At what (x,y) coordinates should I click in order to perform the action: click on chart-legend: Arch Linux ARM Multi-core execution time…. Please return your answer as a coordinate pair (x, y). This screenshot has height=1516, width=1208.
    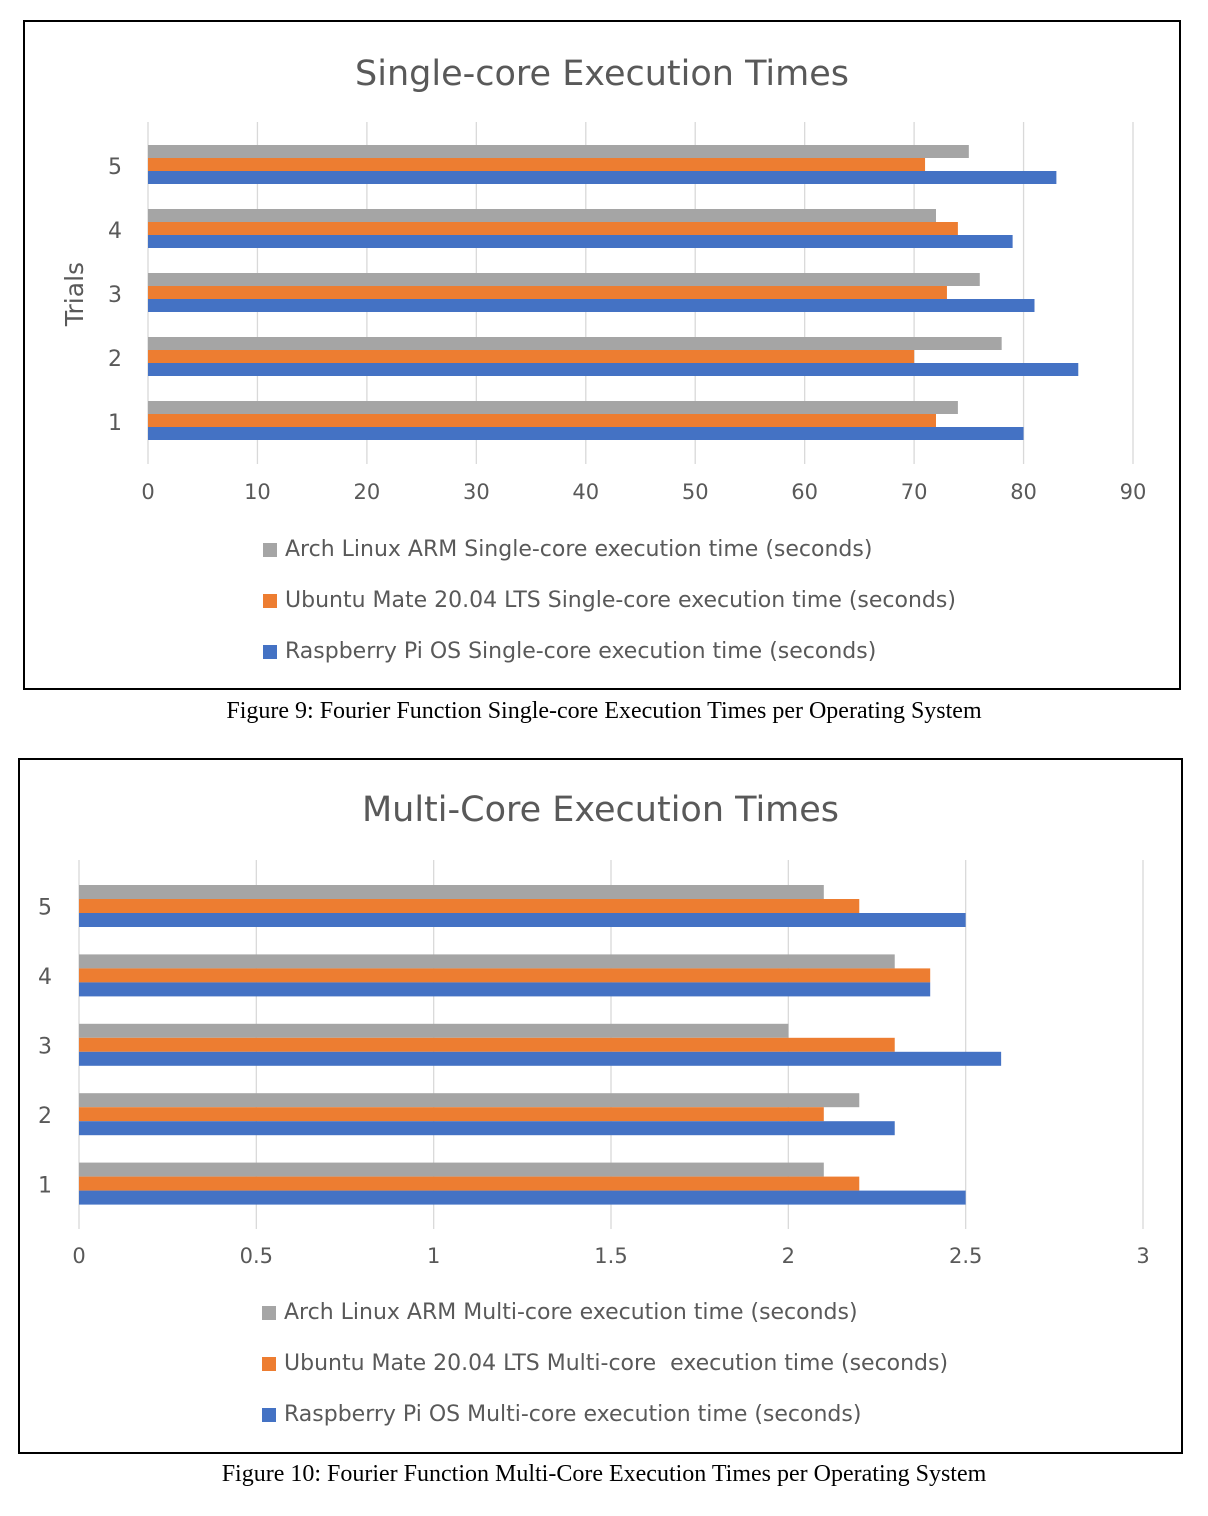
    Looking at the image, I should click on (605, 1363).